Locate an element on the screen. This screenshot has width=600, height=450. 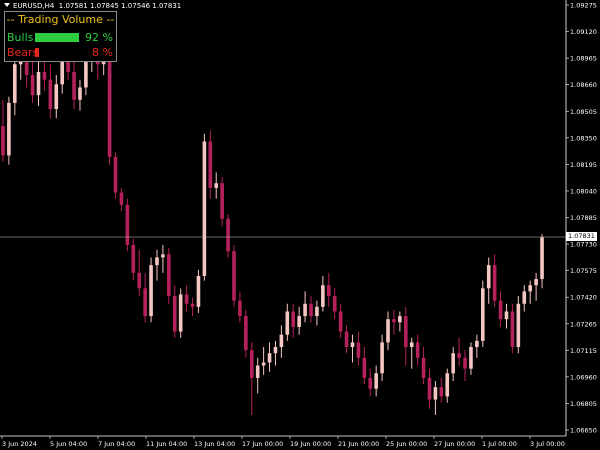
time-axis-label: 3 Jul 00:00 is located at coordinates (547, 444).